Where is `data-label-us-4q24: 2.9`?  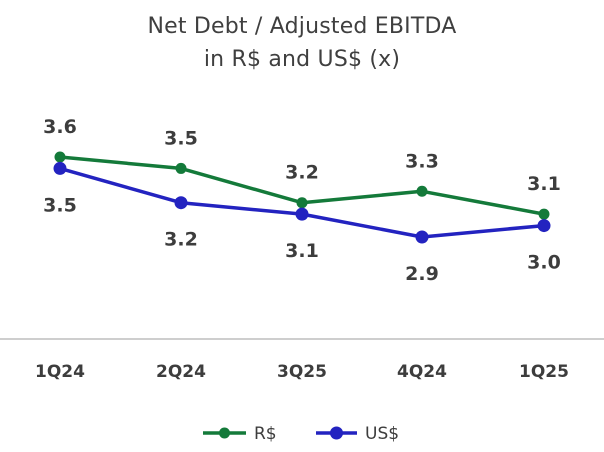 data-label-us-4q24: 2.9 is located at coordinates (422, 274).